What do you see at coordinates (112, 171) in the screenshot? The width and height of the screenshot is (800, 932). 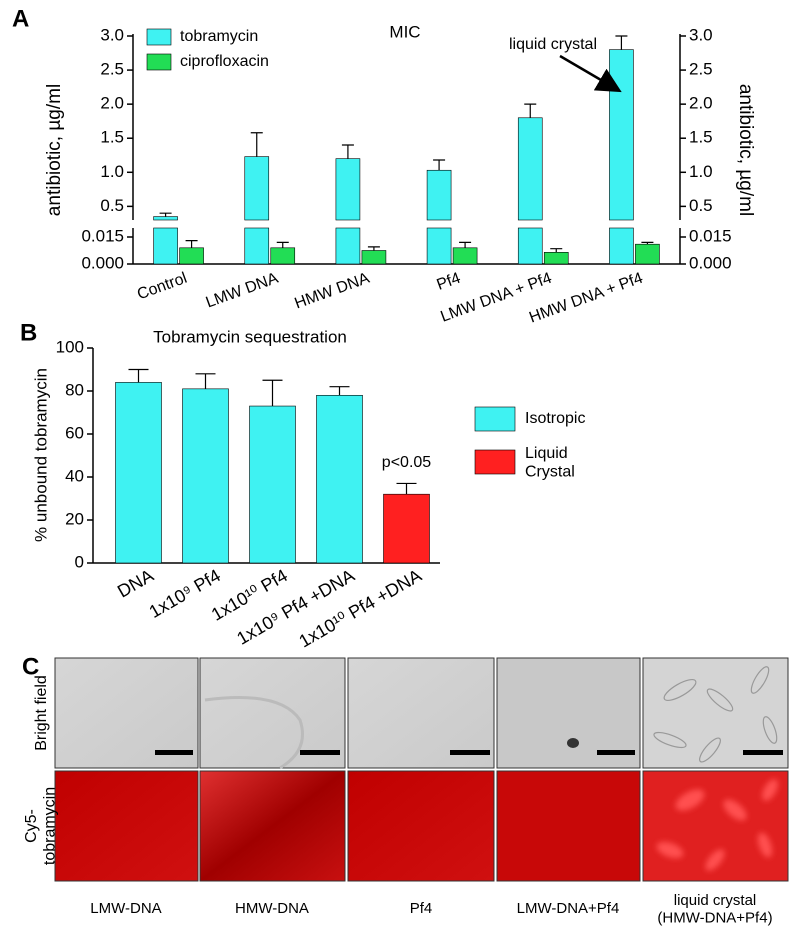 I see `y-tick-label: 1.0` at bounding box center [112, 171].